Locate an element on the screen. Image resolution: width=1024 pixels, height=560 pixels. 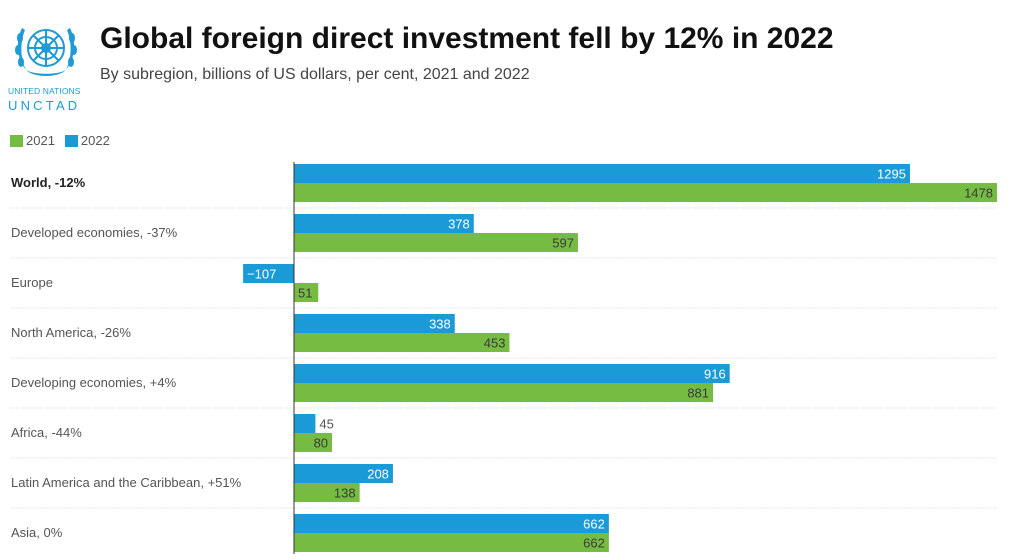
category-label-developed-economies-37: Developed economies, -37% is located at coordinates (94, 232).